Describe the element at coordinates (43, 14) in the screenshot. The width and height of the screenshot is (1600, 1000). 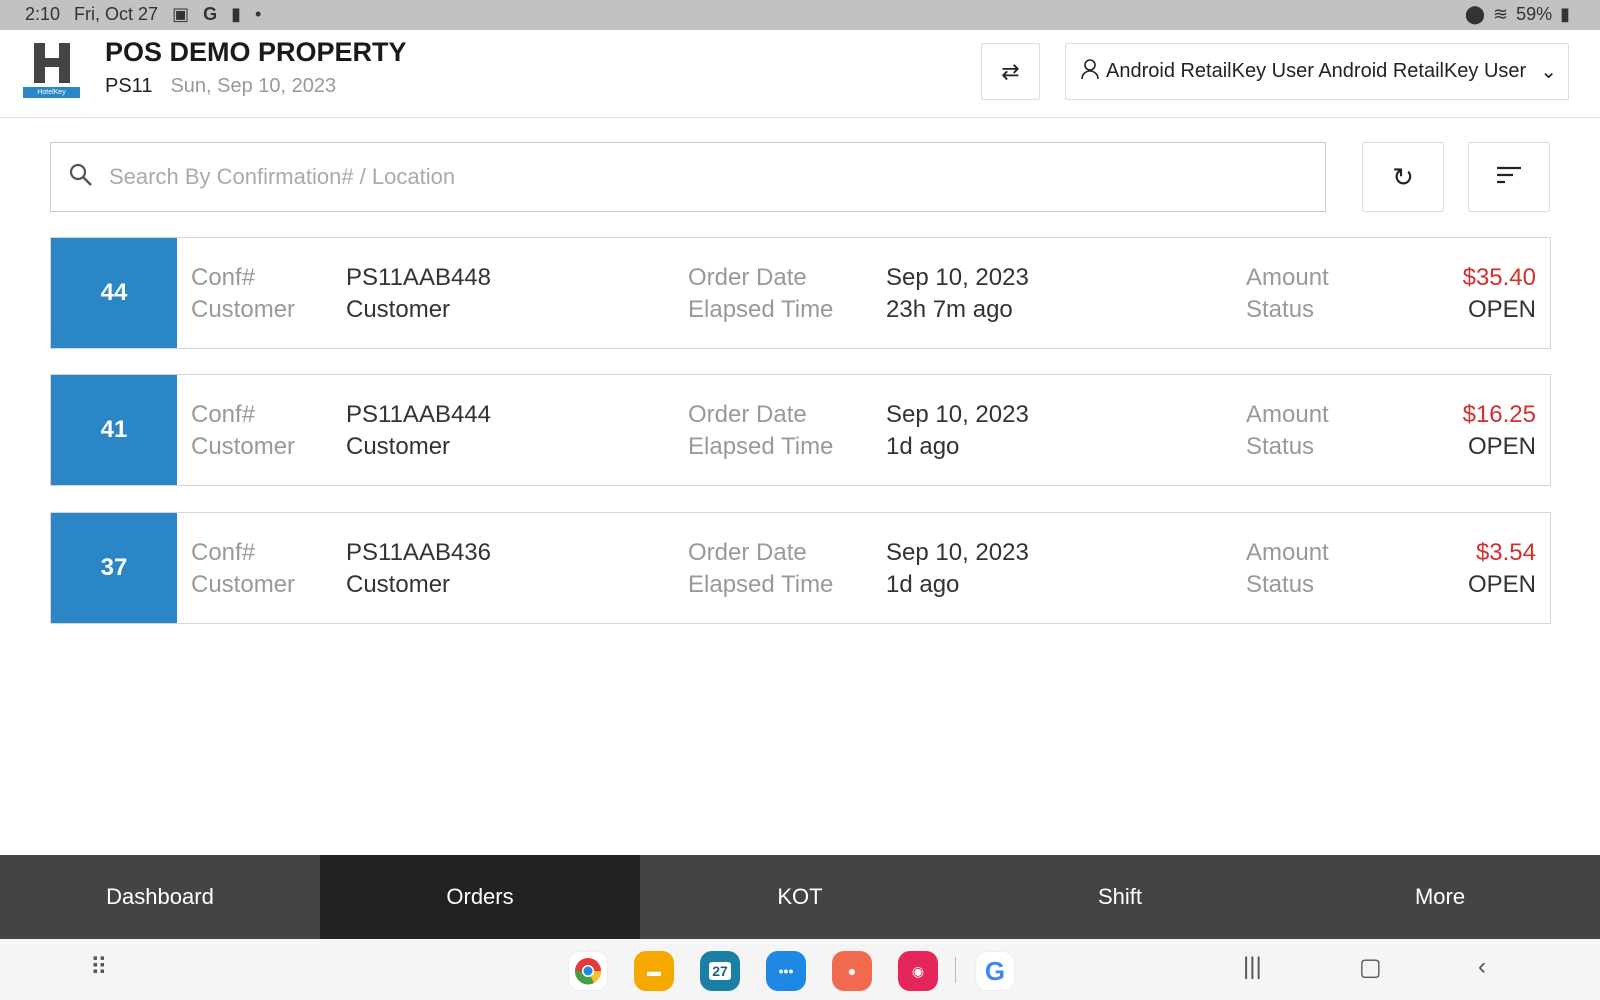
I see `clock: 2:10` at that location.